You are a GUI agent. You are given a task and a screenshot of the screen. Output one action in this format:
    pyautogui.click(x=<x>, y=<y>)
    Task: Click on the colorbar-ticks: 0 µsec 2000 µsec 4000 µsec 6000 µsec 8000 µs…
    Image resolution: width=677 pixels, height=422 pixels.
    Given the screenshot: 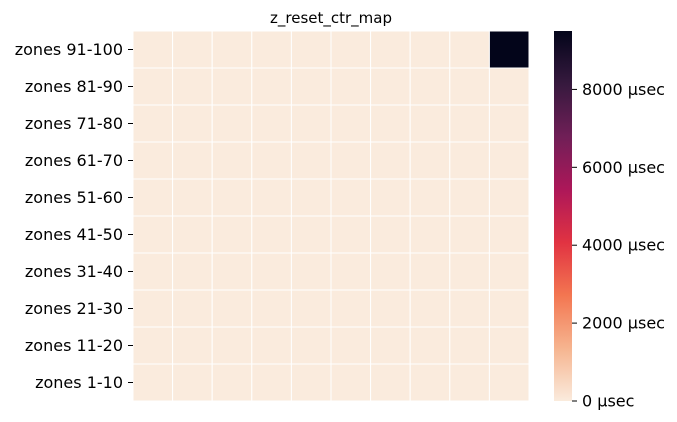 What is the action you would take?
    pyautogui.click(x=618, y=245)
    